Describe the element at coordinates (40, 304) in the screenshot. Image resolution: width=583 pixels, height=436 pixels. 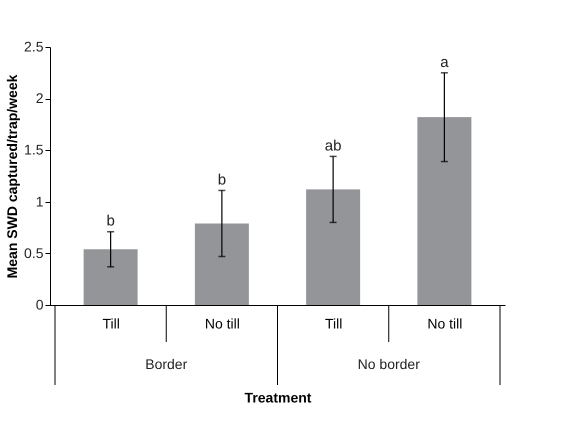
I see `y-tick-label: 0` at that location.